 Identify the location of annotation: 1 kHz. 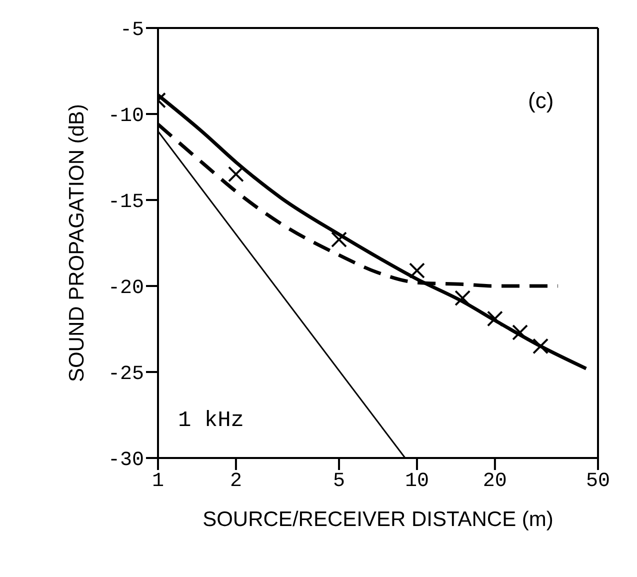
(211, 420).